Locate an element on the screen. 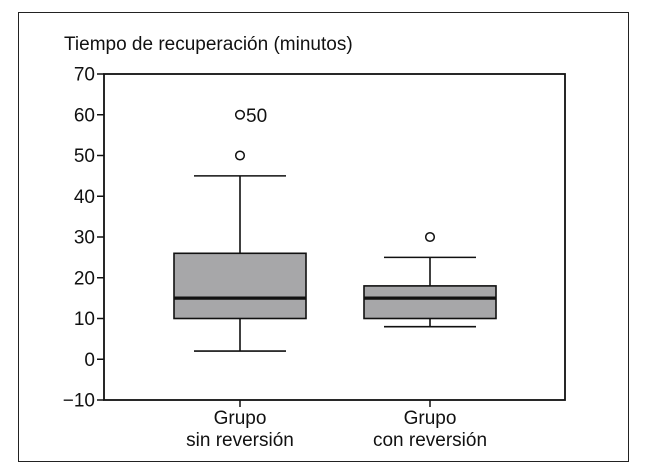  outlier-label: 50 is located at coordinates (256, 116).